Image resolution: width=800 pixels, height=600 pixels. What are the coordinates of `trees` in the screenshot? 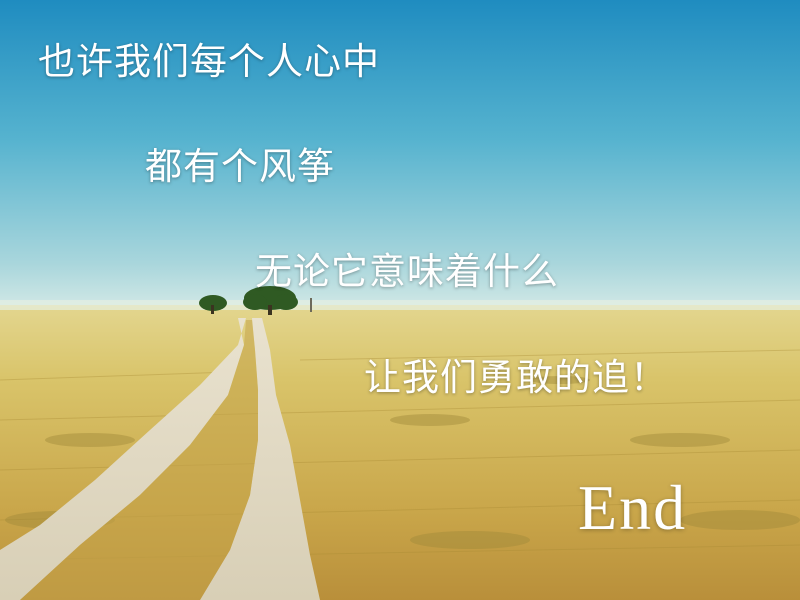 It's located at (248, 300).